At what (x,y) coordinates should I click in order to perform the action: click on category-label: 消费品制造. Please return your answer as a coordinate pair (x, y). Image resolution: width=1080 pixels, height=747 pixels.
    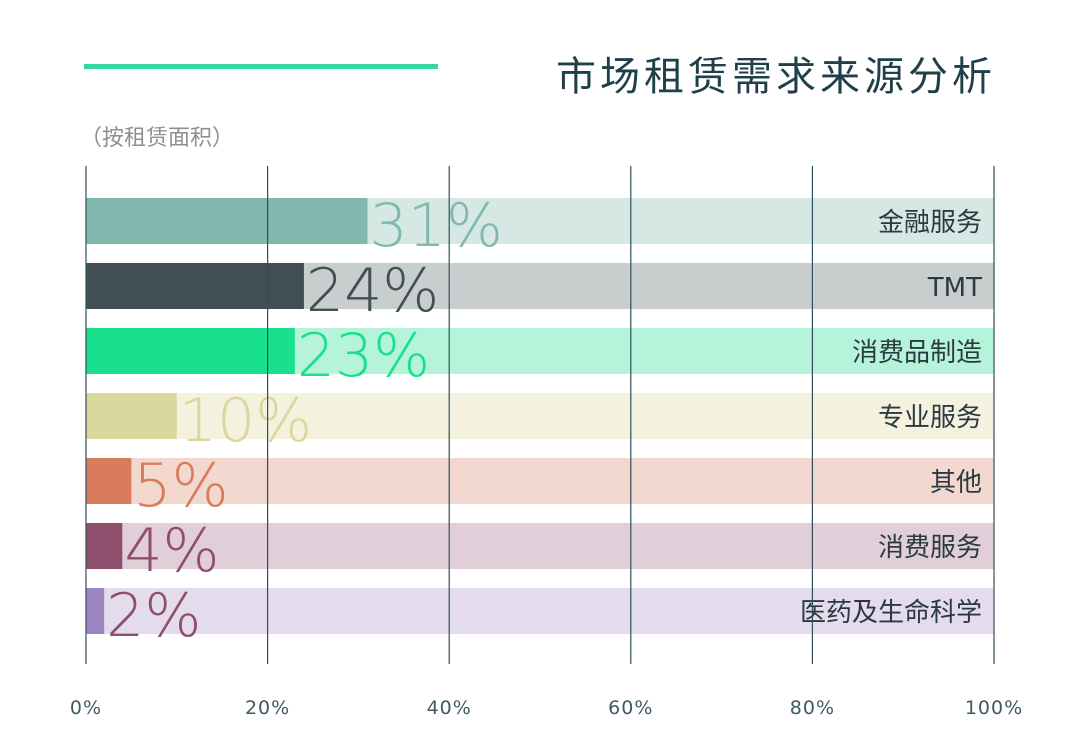
    Looking at the image, I should click on (917, 353).